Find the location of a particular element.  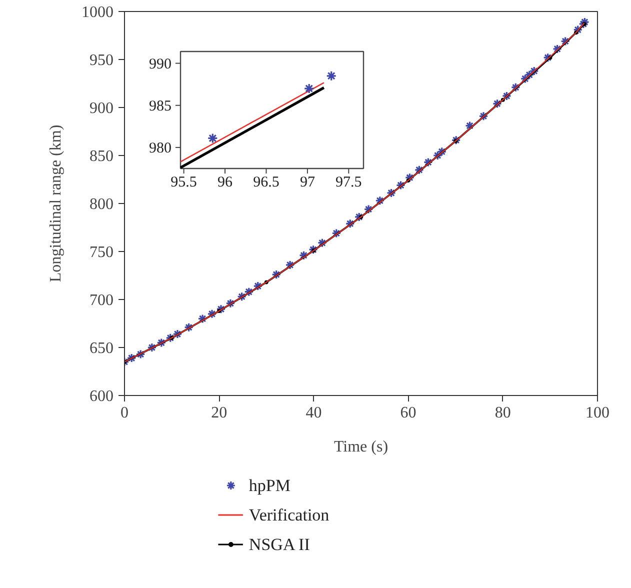

y-tick-label: 800 is located at coordinates (102, 204).